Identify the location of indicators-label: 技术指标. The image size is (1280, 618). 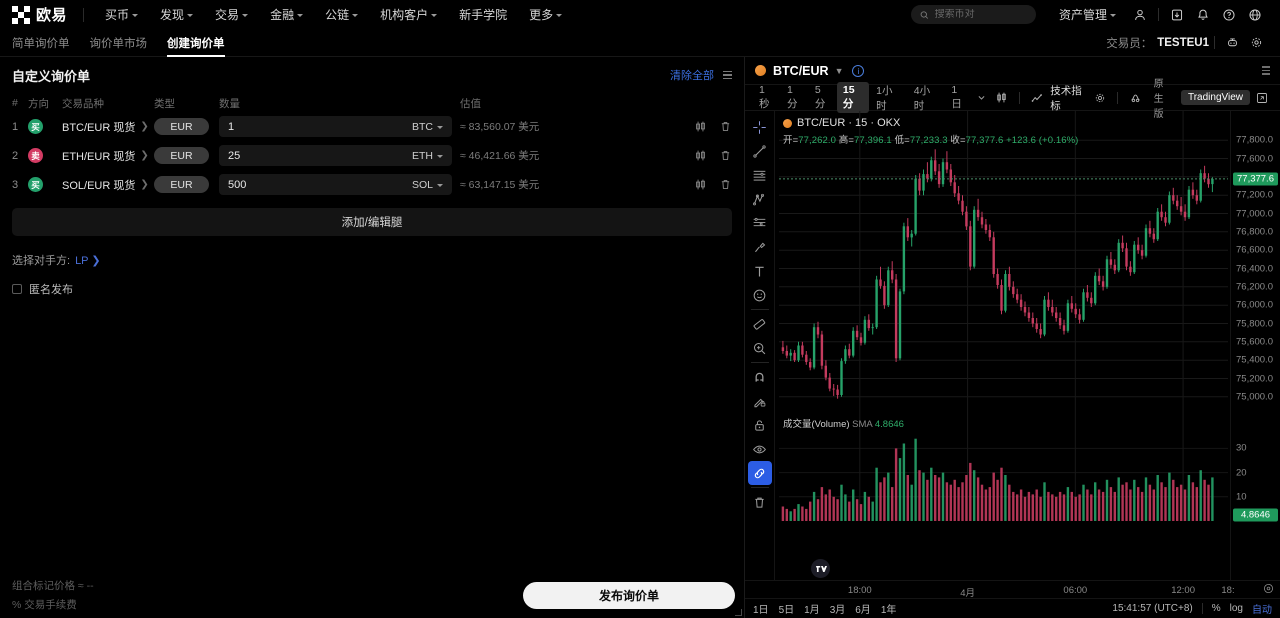
(1066, 98).